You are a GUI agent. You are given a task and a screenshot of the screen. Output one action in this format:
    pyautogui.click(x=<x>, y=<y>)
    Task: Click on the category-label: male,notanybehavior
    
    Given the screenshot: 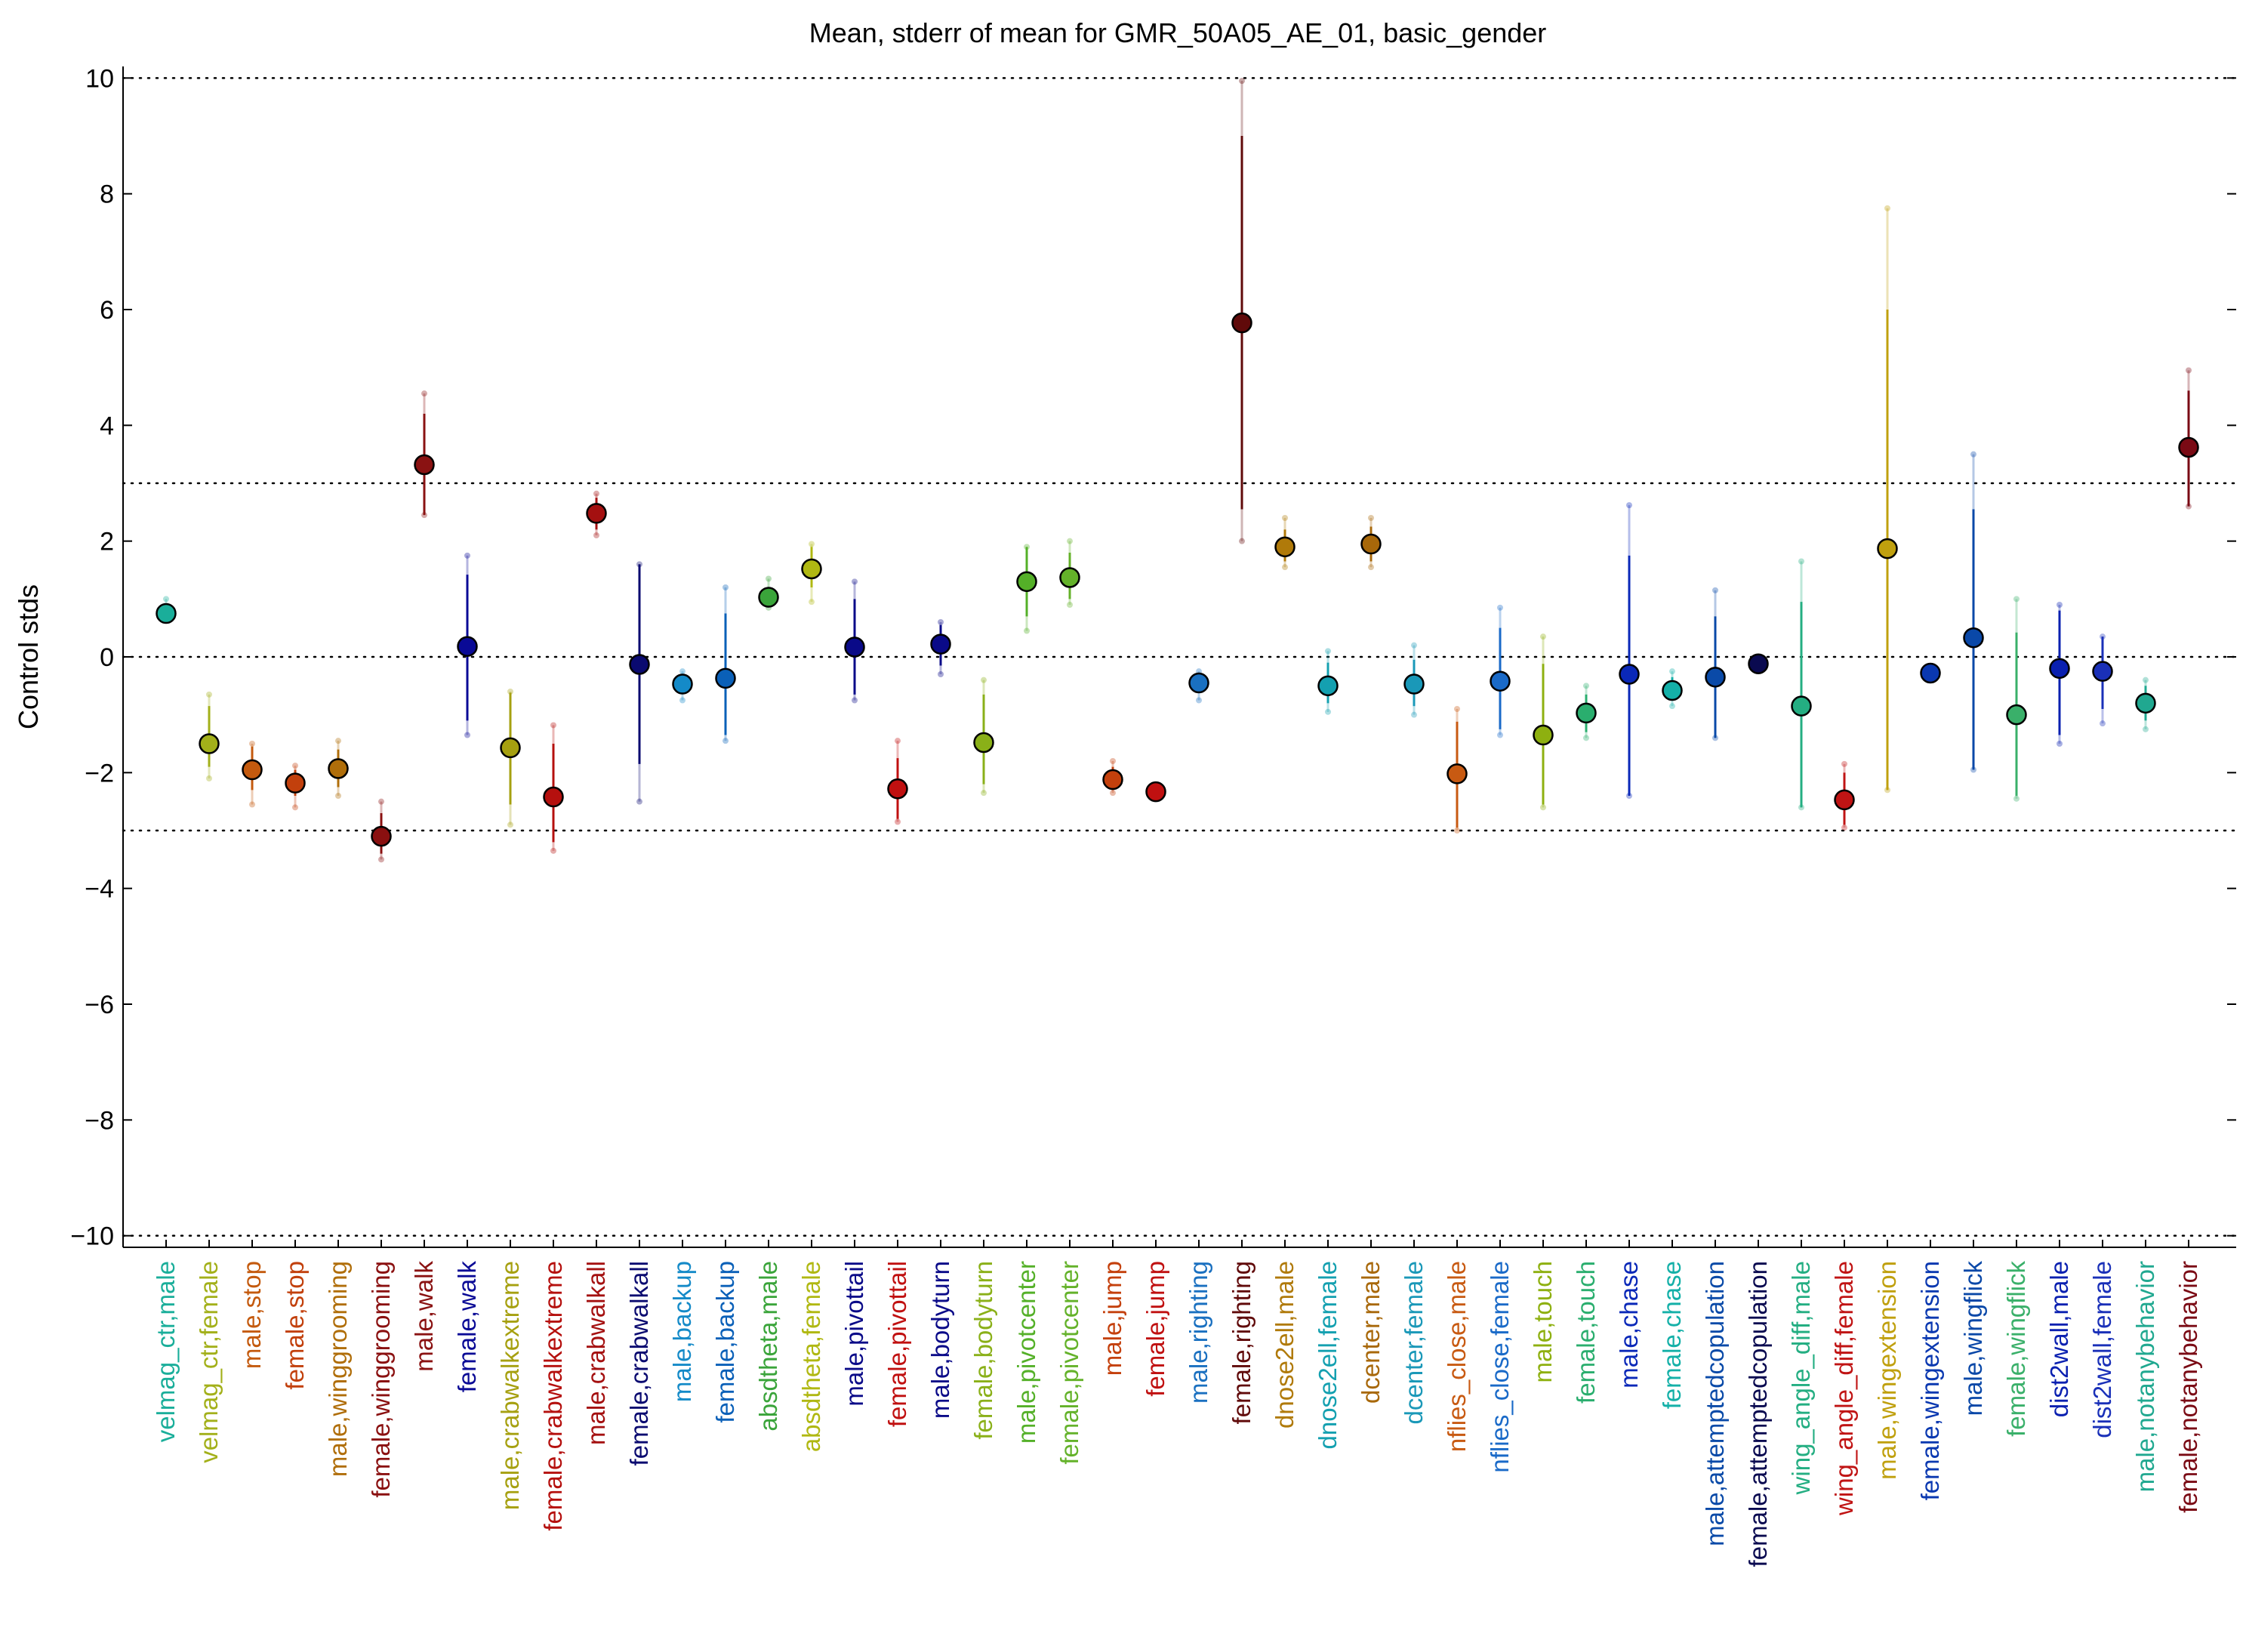 What is the action you would take?
    pyautogui.click(x=2145, y=1376)
    